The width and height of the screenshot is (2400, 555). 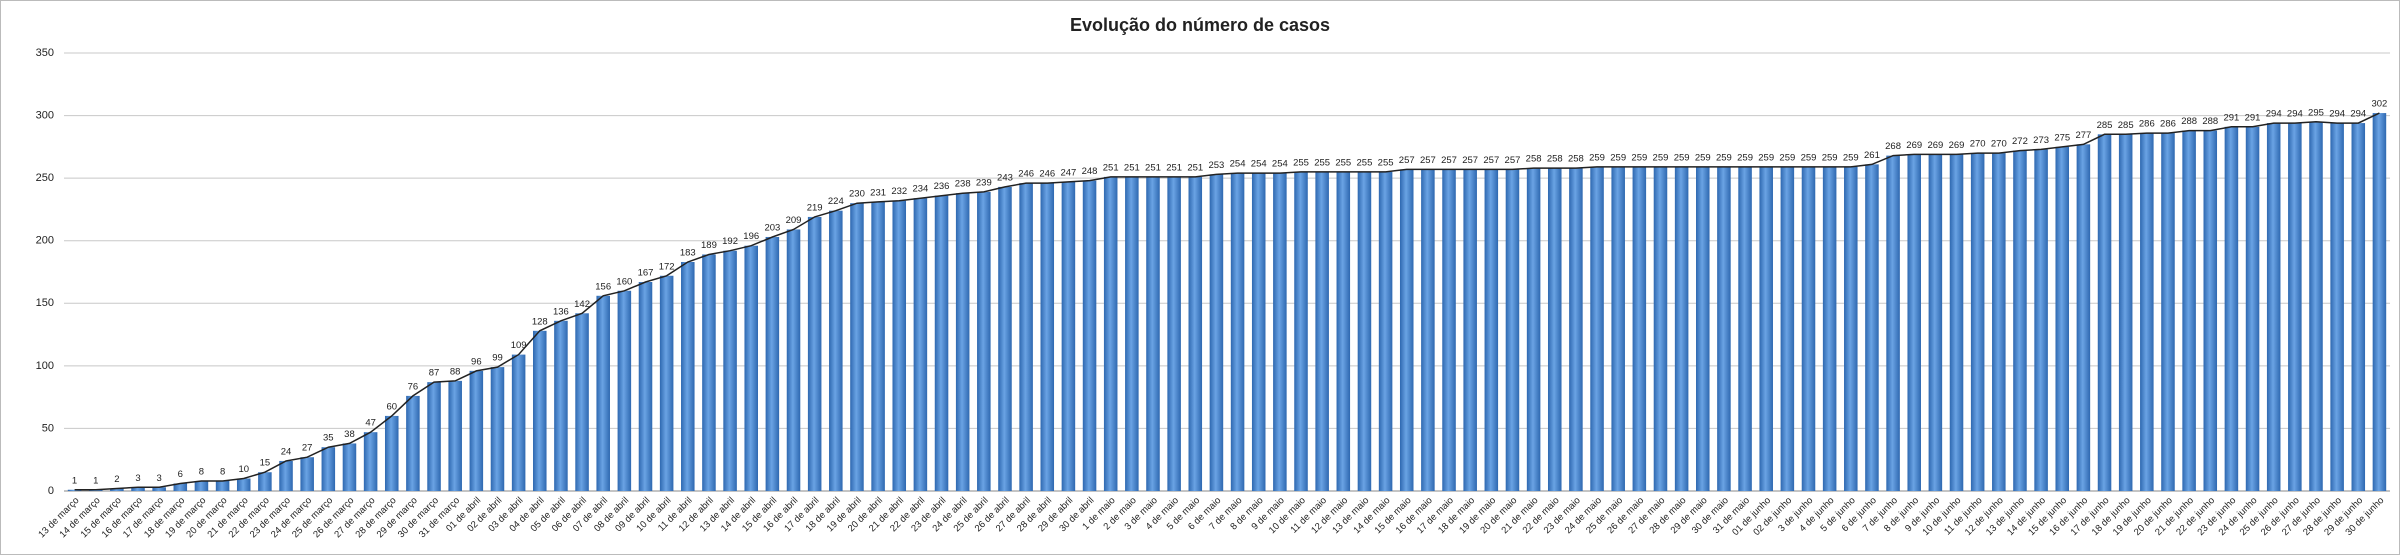 What do you see at coordinates (370, 423) in the screenshot?
I see `value-label: 47` at bounding box center [370, 423].